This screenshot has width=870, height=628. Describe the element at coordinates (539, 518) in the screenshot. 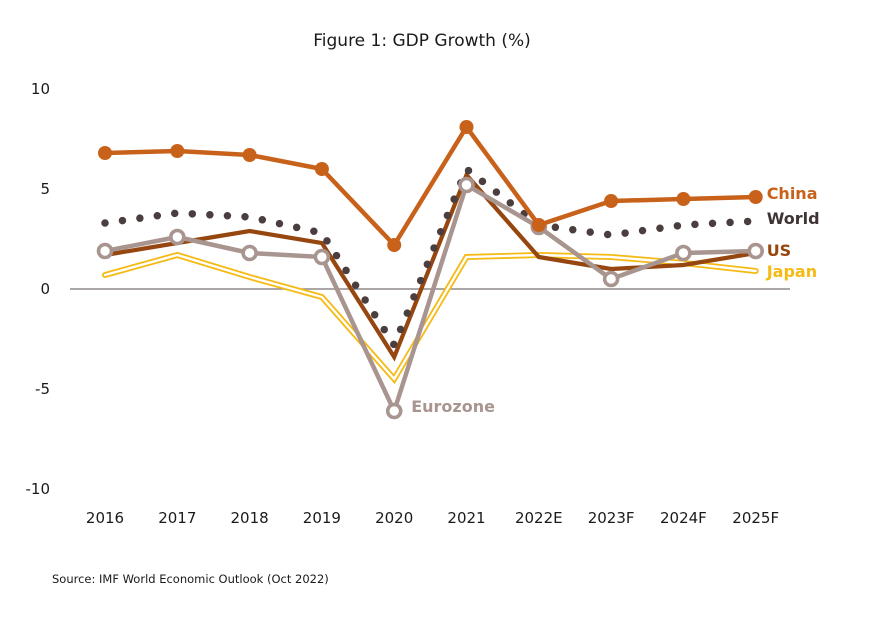

I see `x-tick-label: 2022E` at that location.